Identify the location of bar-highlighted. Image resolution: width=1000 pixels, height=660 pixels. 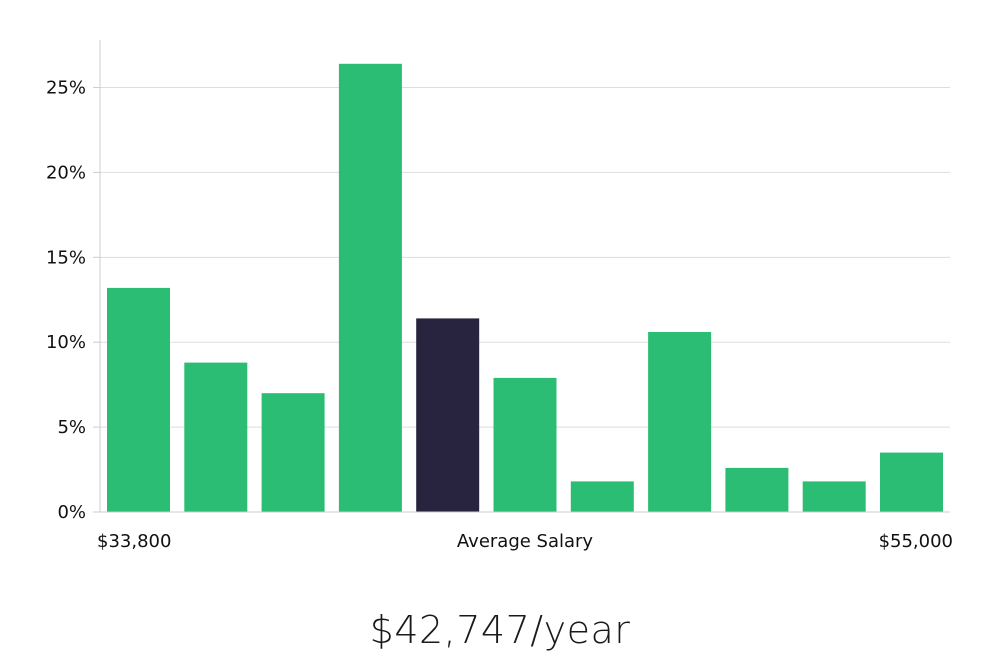
(448, 415).